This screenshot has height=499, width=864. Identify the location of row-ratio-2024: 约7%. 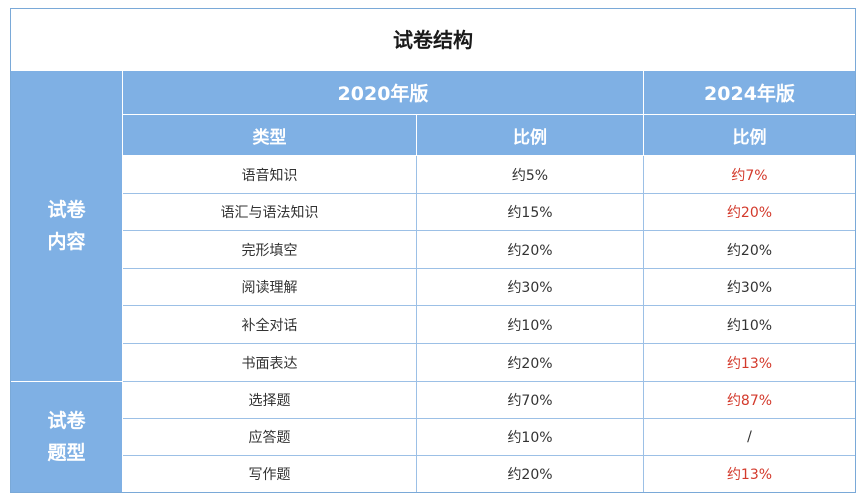
(749, 175).